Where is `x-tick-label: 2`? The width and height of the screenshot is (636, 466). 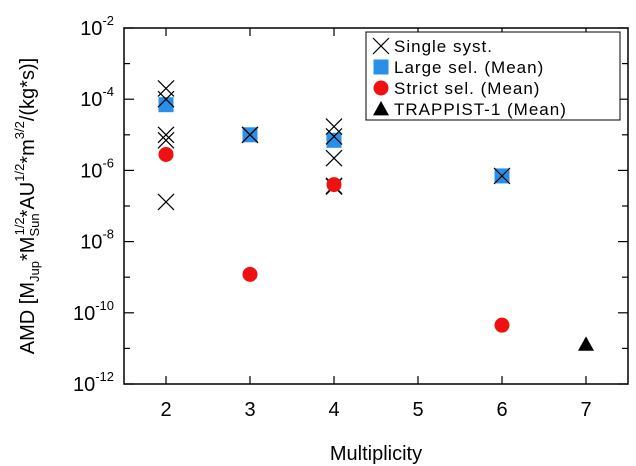 x-tick-label: 2 is located at coordinates (165, 410).